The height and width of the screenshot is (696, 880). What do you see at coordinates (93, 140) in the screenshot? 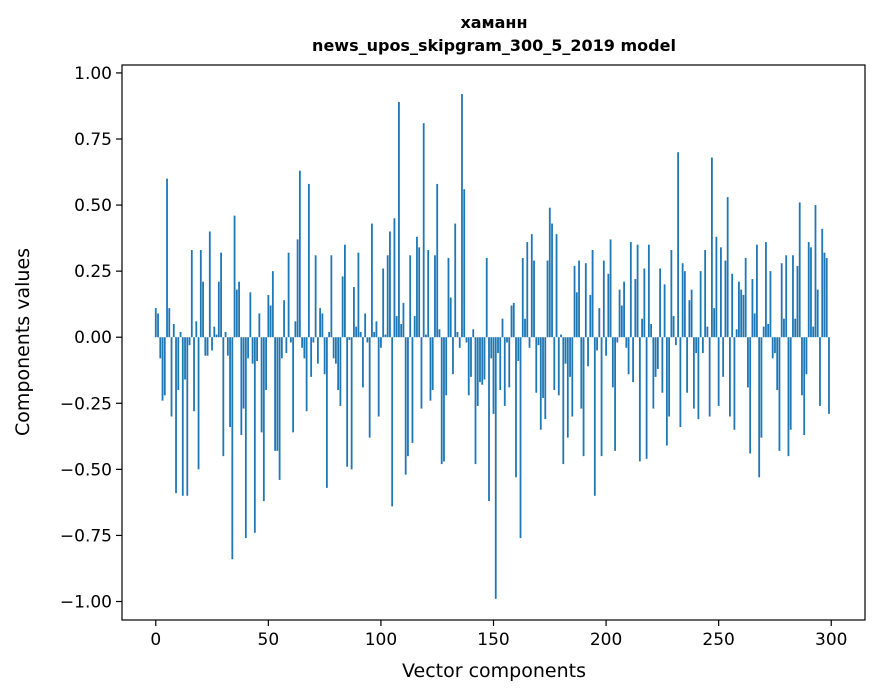
I see `y-tick-label: 0.75` at bounding box center [93, 140].